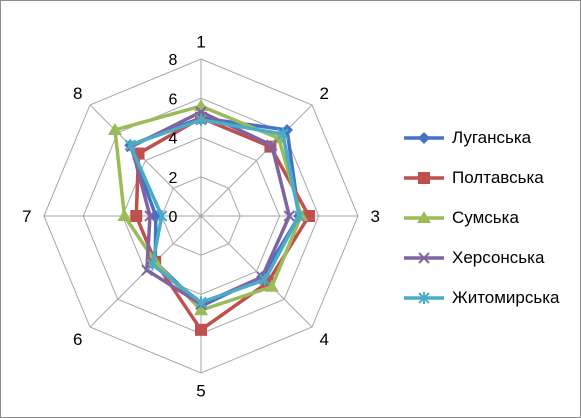 The image size is (581, 418). What do you see at coordinates (323, 93) in the screenshot?
I see `category-label: 2` at bounding box center [323, 93].